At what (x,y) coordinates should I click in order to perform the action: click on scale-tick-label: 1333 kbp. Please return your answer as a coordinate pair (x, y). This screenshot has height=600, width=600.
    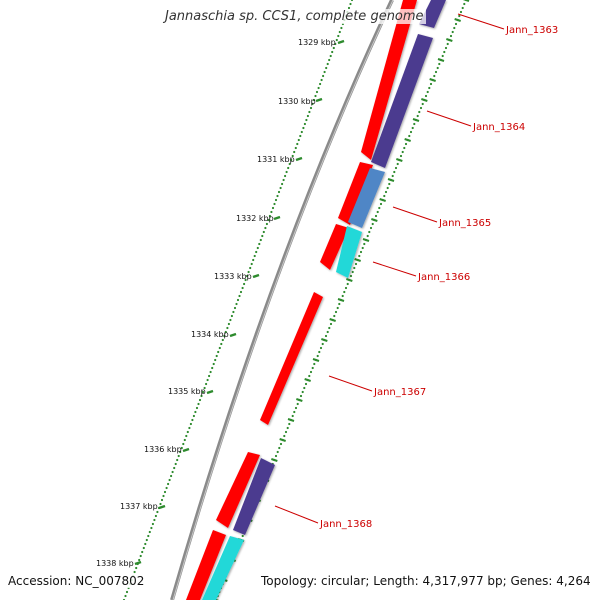
    Looking at the image, I should click on (233, 276).